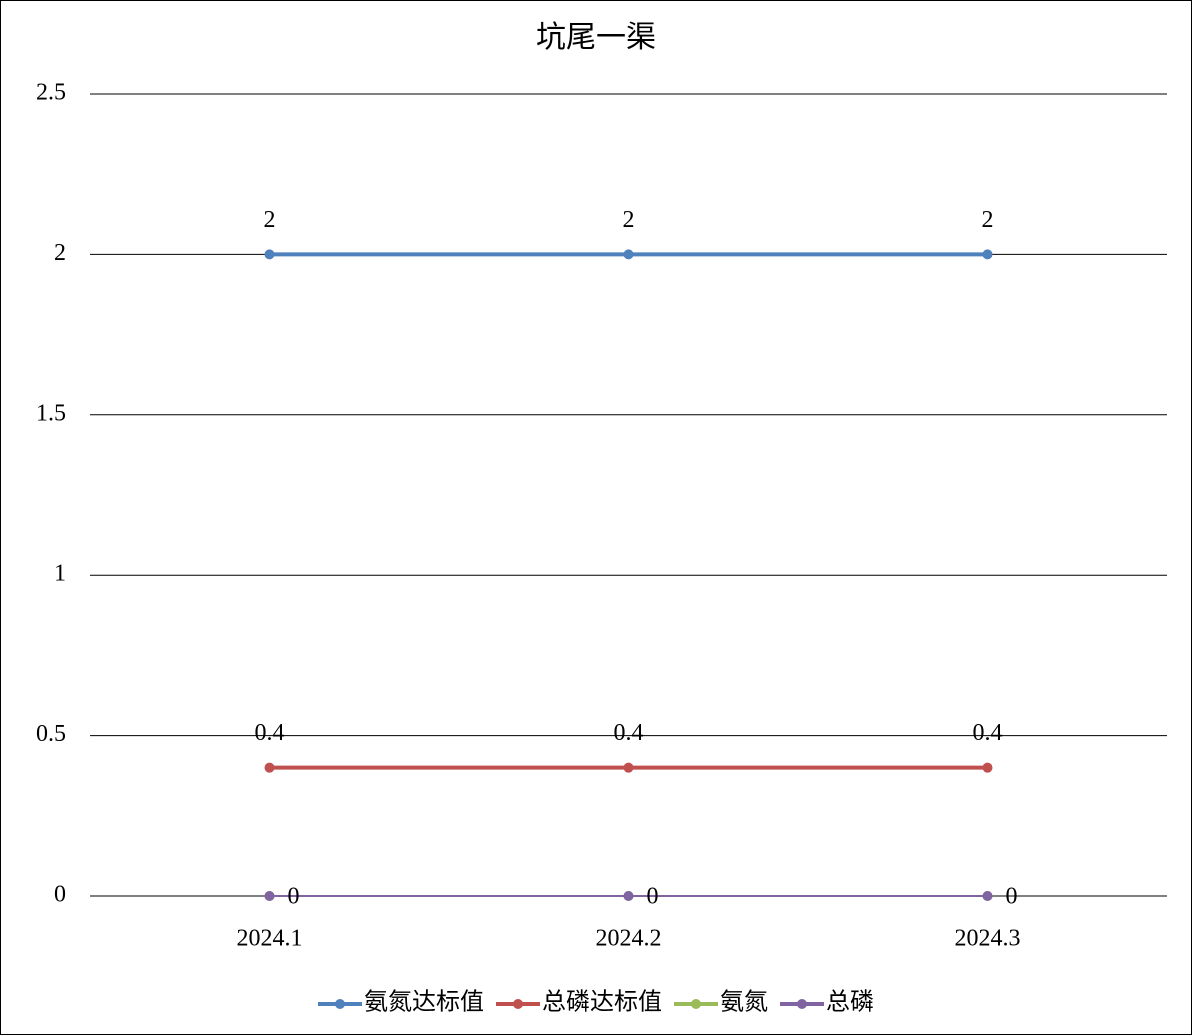  What do you see at coordinates (51, 93) in the screenshot?
I see `y-tick-label: 2.5` at bounding box center [51, 93].